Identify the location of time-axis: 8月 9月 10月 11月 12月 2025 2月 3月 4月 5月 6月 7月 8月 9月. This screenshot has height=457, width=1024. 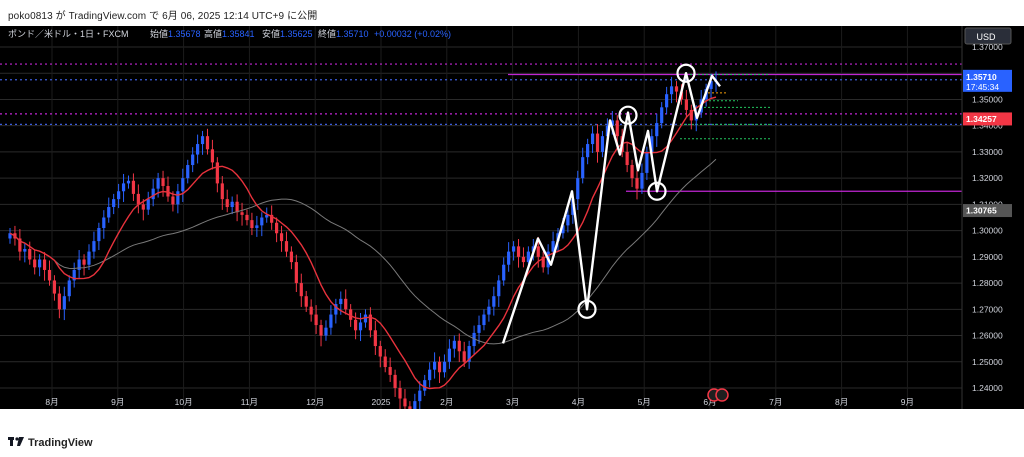
(479, 402).